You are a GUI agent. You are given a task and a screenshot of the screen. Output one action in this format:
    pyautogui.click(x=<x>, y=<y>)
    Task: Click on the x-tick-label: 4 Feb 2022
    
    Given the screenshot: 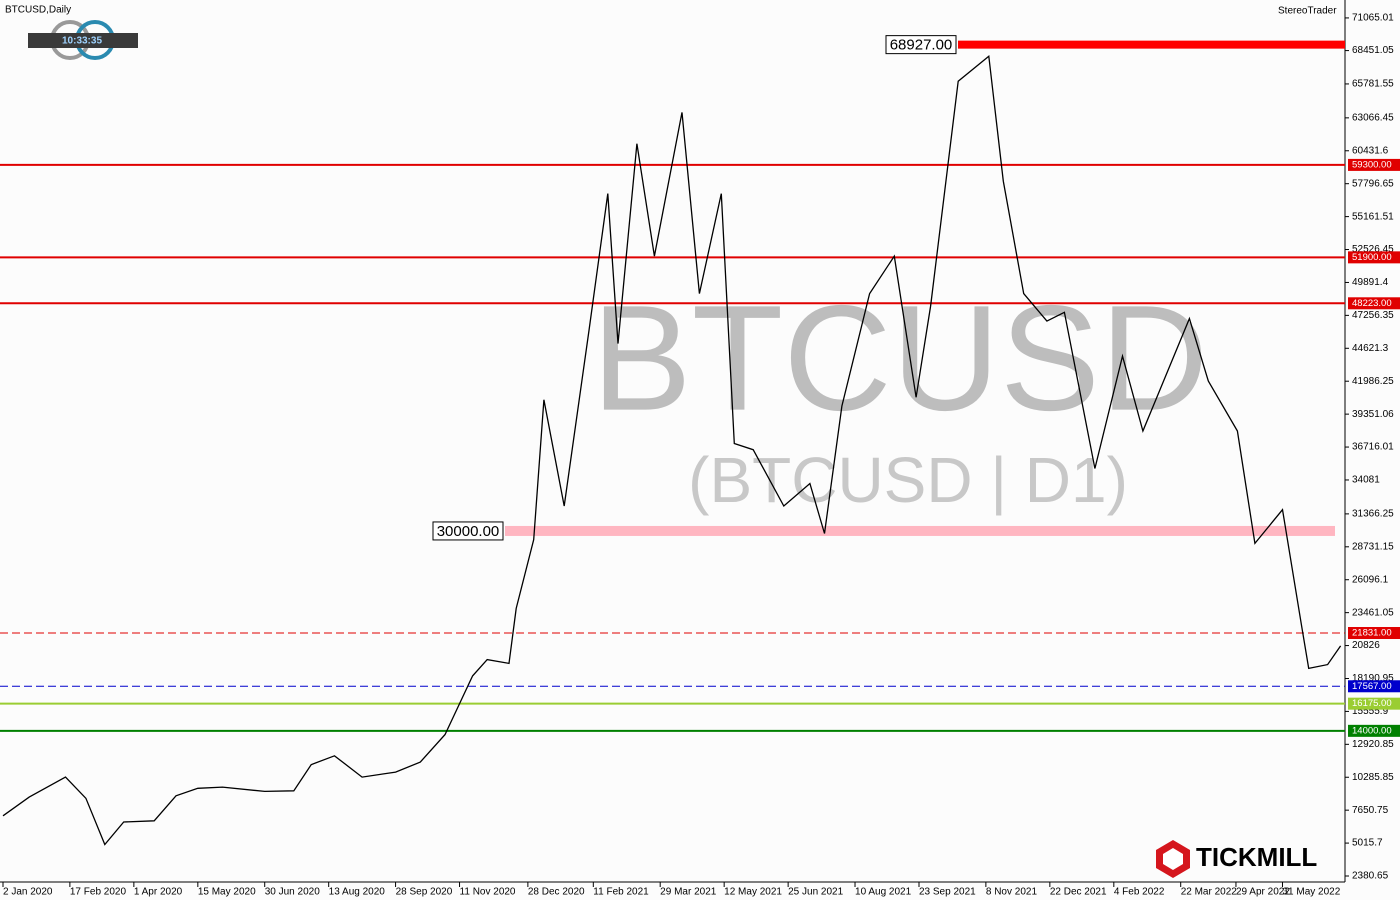 What is the action you would take?
    pyautogui.click(x=1139, y=892)
    